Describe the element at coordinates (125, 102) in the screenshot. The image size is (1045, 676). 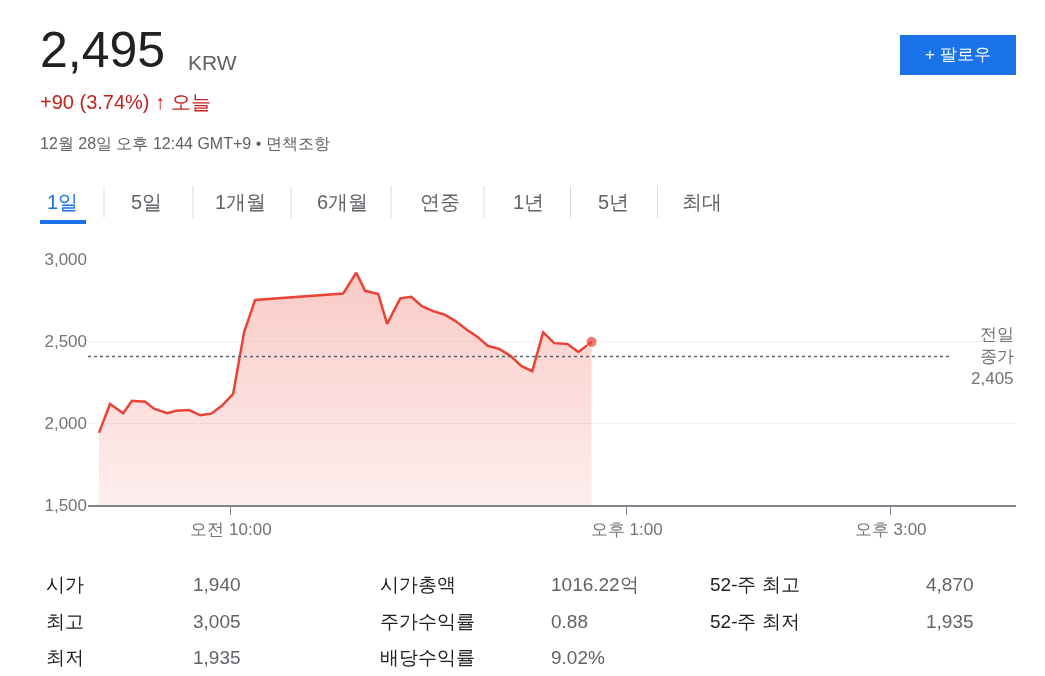
I see `chart-subtitle: +90 (3.74%) ↑ 오늘` at that location.